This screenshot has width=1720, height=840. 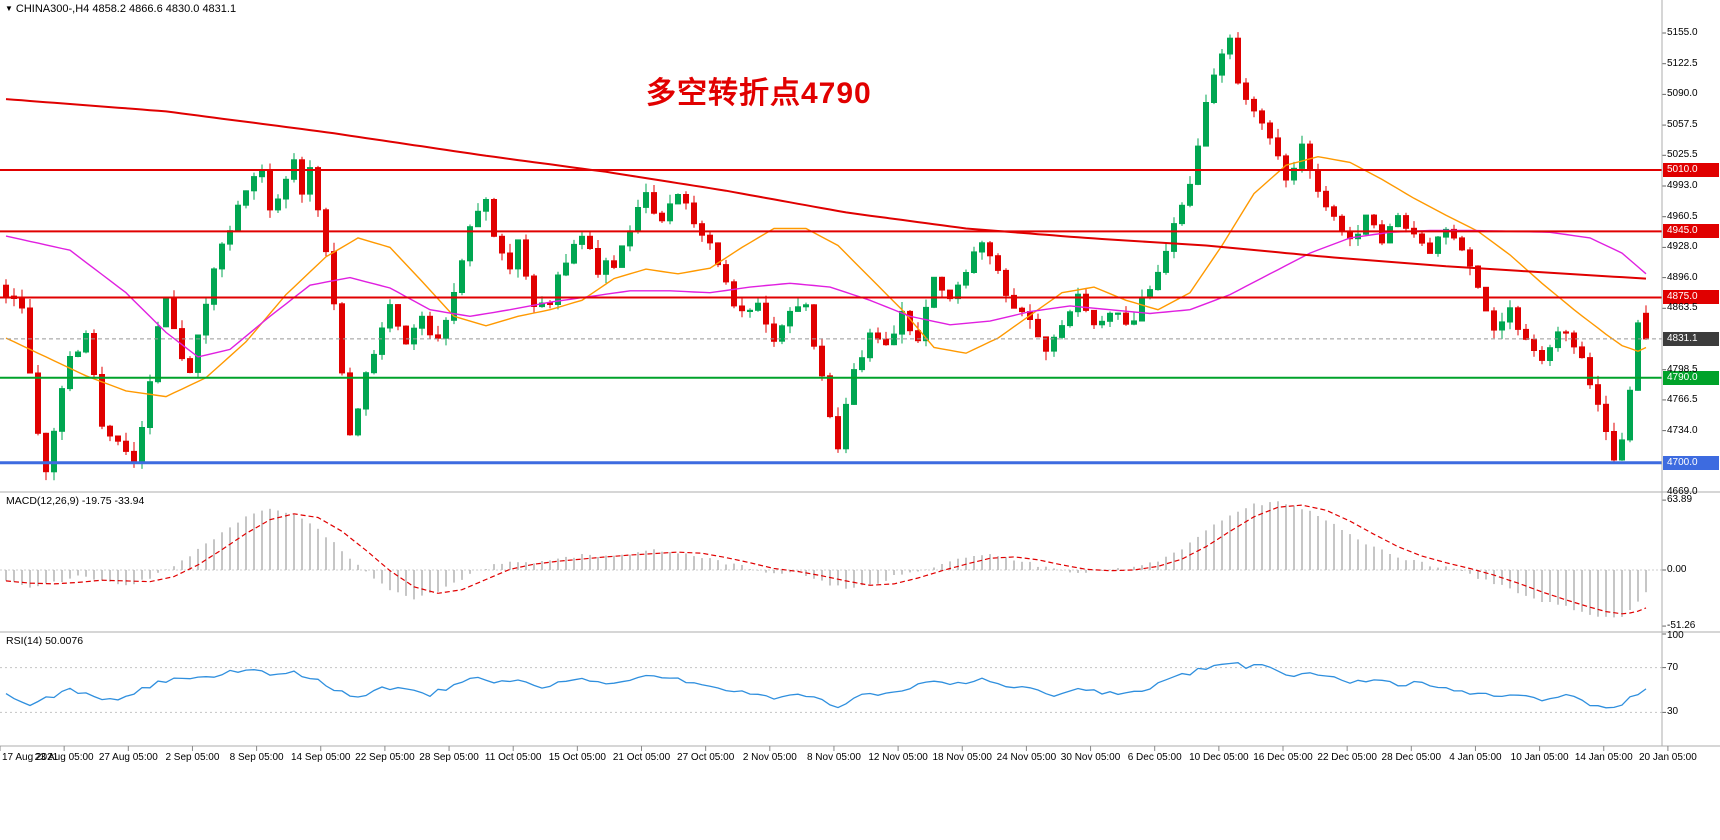 What do you see at coordinates (321, 757) in the screenshot?
I see `time-axis-label: 14 Sep 05:00` at bounding box center [321, 757].